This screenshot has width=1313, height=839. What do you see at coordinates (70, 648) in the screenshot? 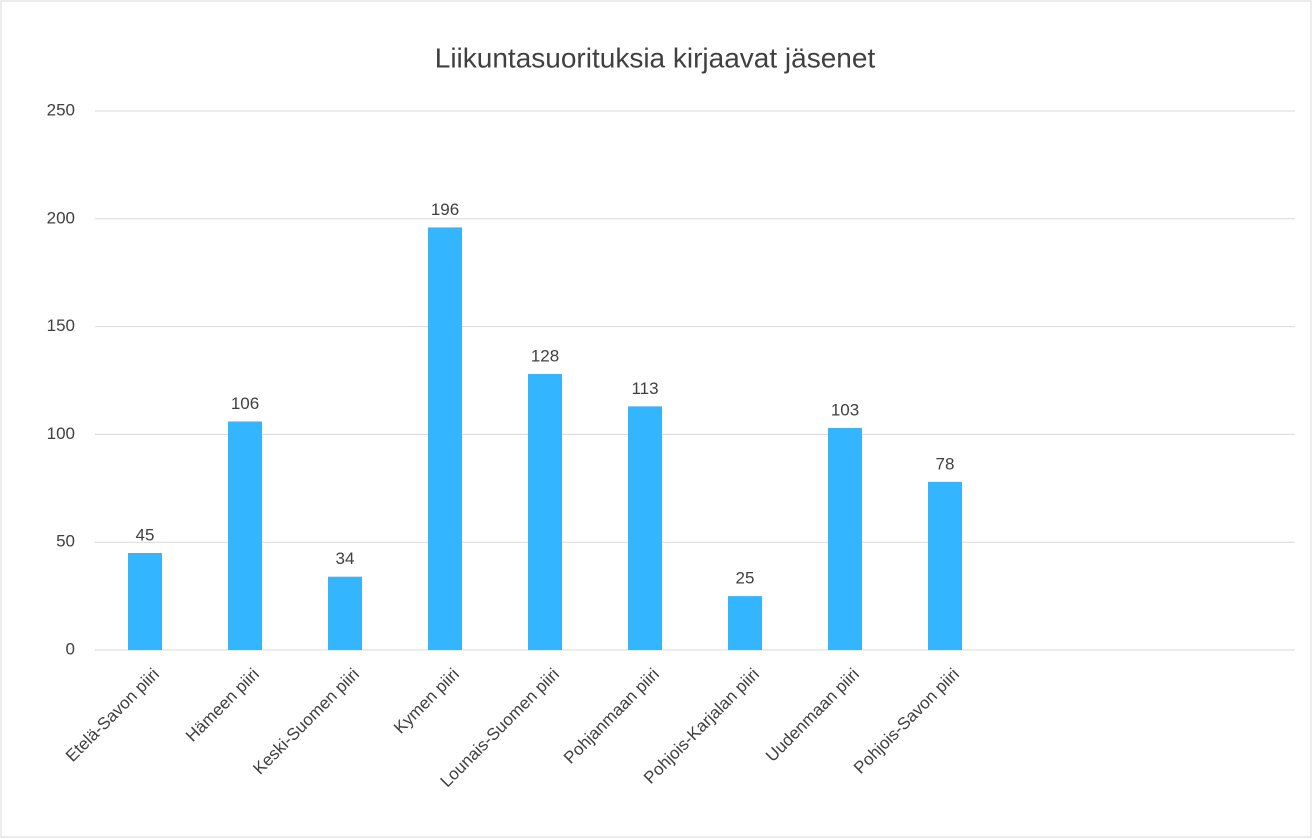
I see `y-tick-label: 0` at bounding box center [70, 648].